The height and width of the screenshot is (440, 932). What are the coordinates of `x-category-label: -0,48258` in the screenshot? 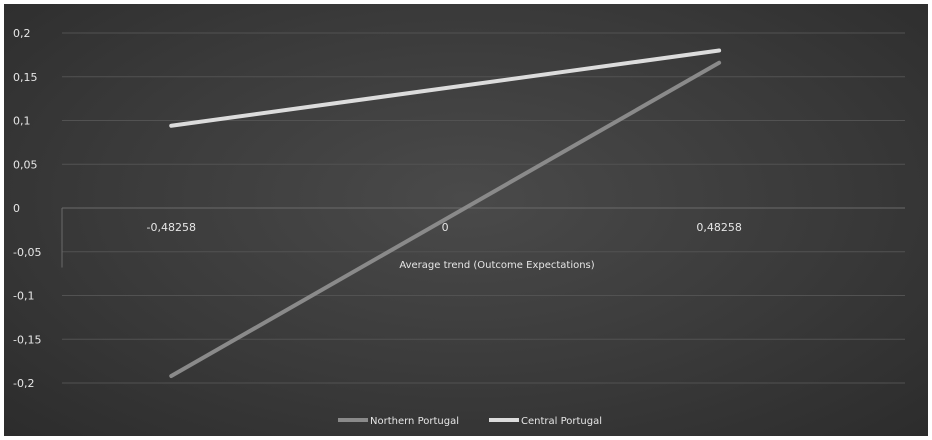 It's located at (170, 227).